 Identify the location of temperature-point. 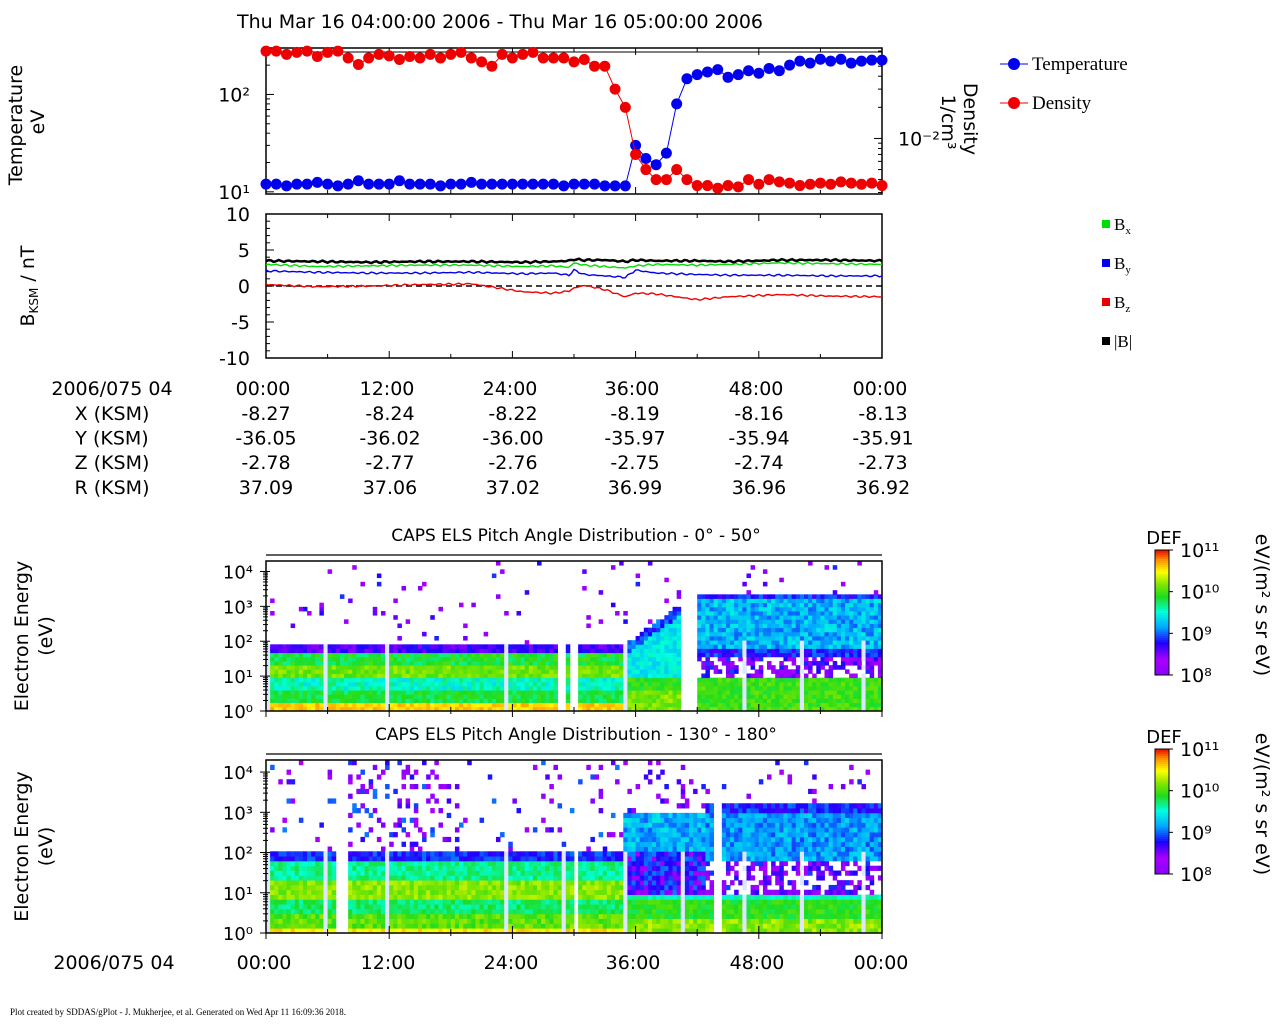
(379, 184).